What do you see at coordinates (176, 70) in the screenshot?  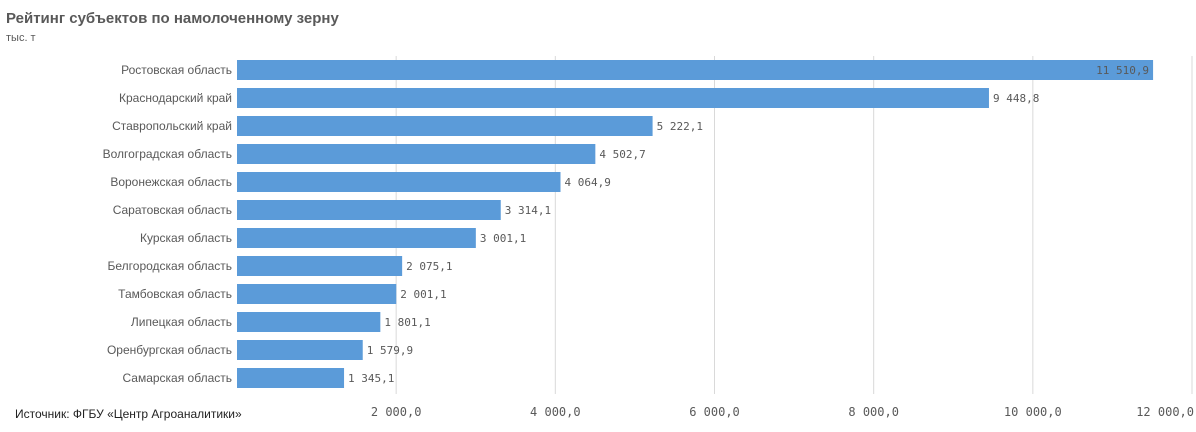 I see `category-label: Ростовская область` at bounding box center [176, 70].